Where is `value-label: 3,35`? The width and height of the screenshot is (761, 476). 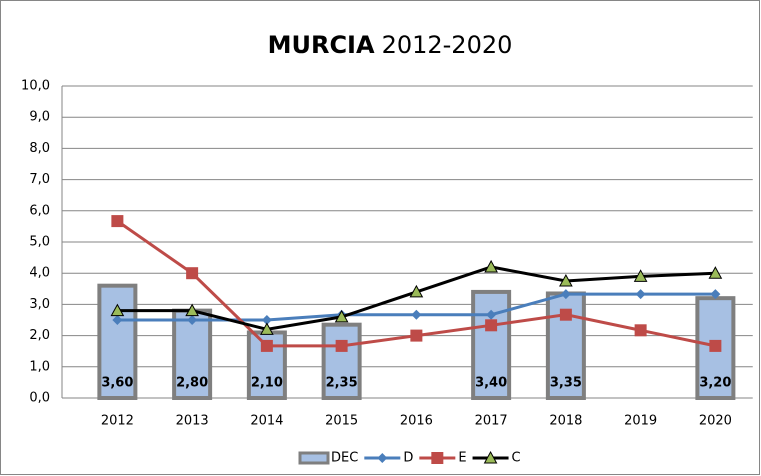
value-label: 3,35 is located at coordinates (566, 383).